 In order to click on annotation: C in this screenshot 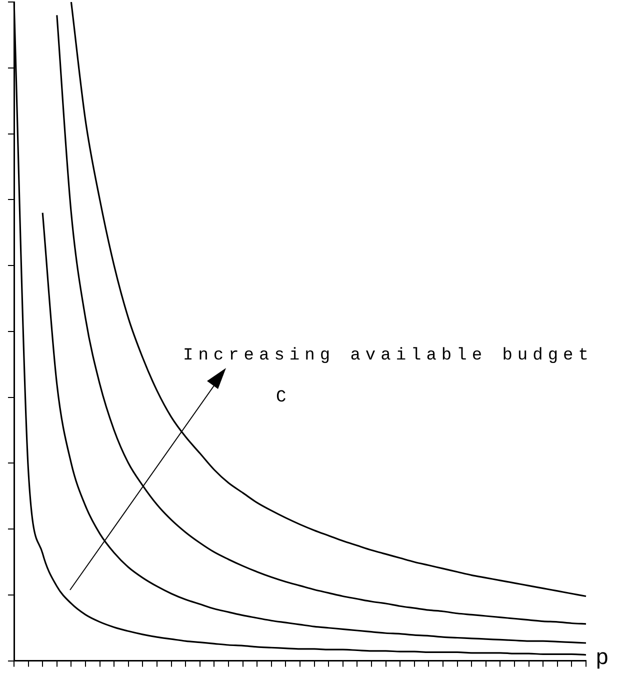, I will do `click(284, 398)`.